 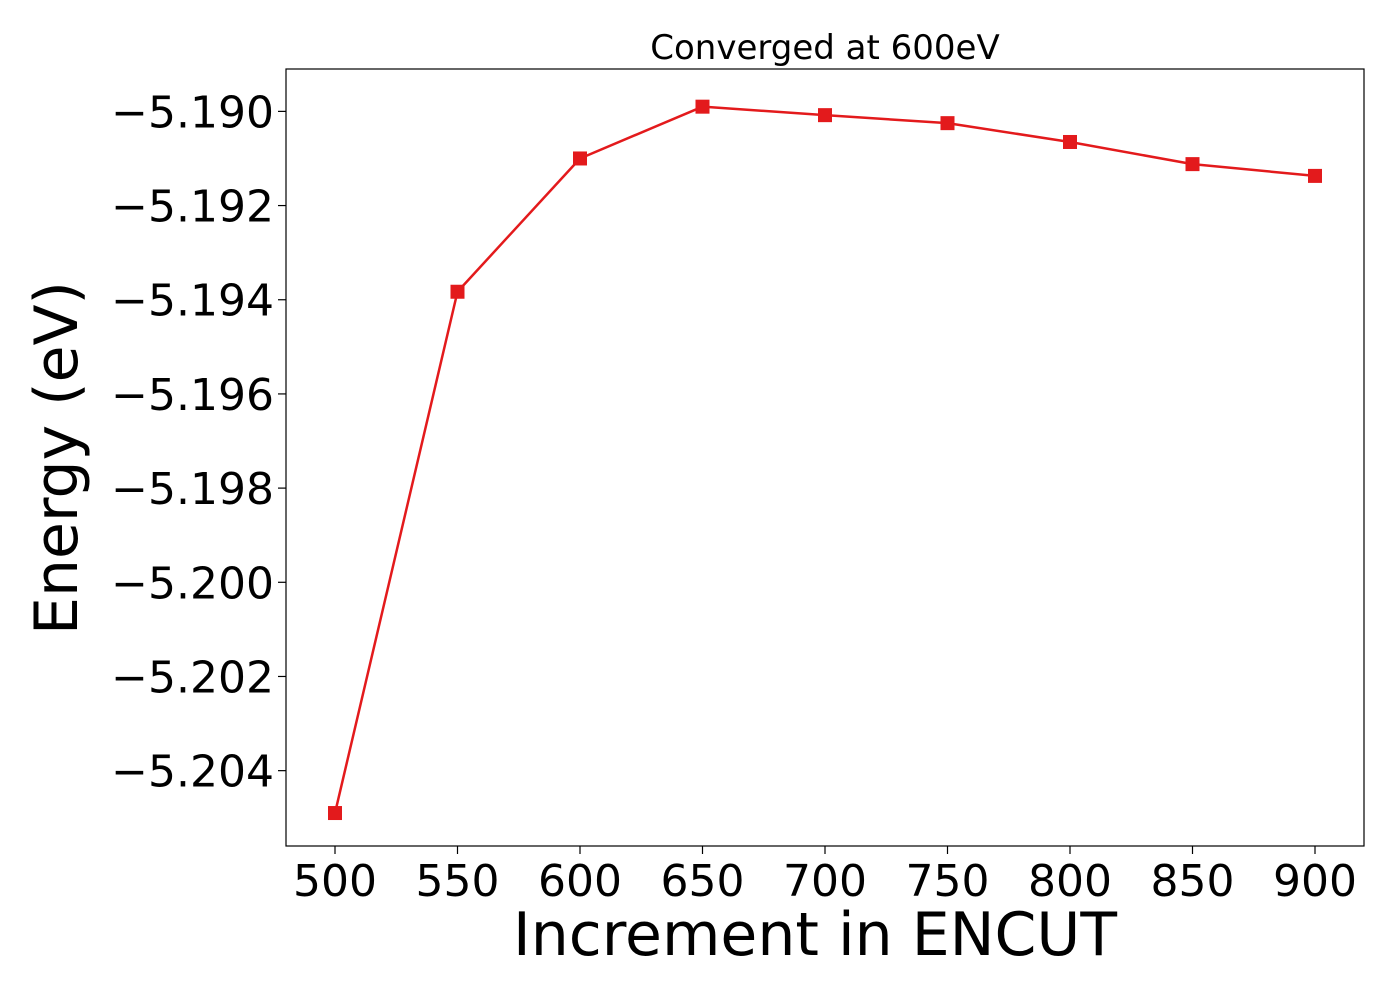 What do you see at coordinates (1315, 881) in the screenshot?
I see `x-tick-label: 900` at bounding box center [1315, 881].